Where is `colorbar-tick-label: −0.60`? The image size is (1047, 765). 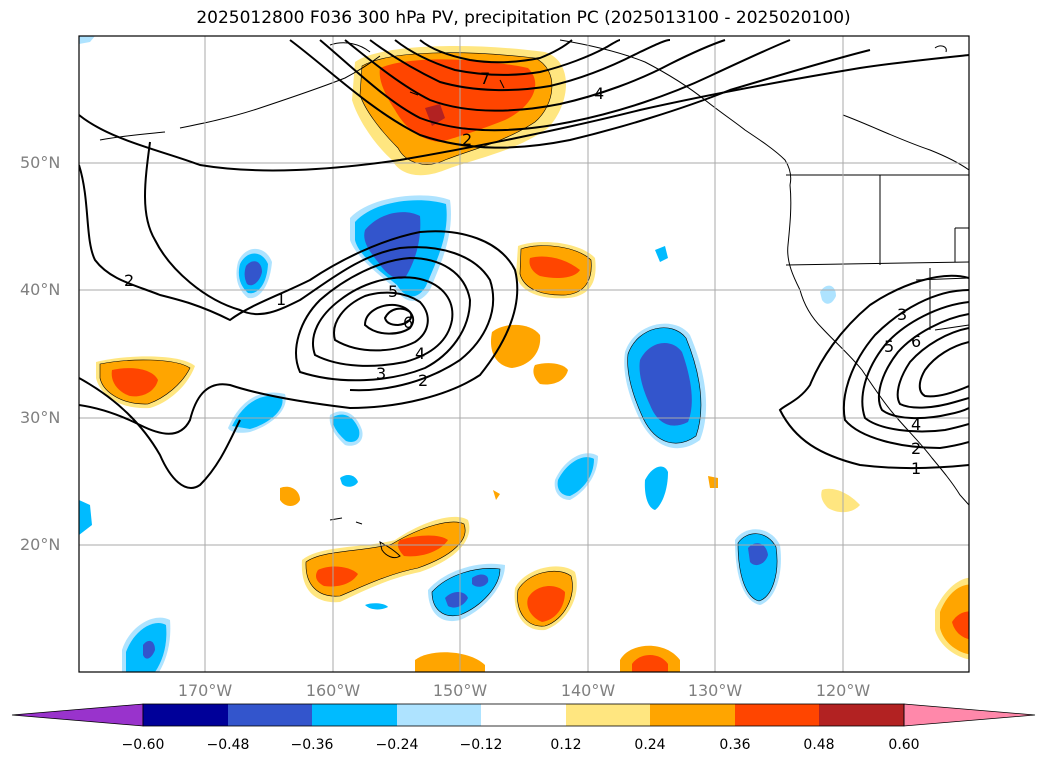
colorbar-tick-label: −0.60 is located at coordinates (143, 745).